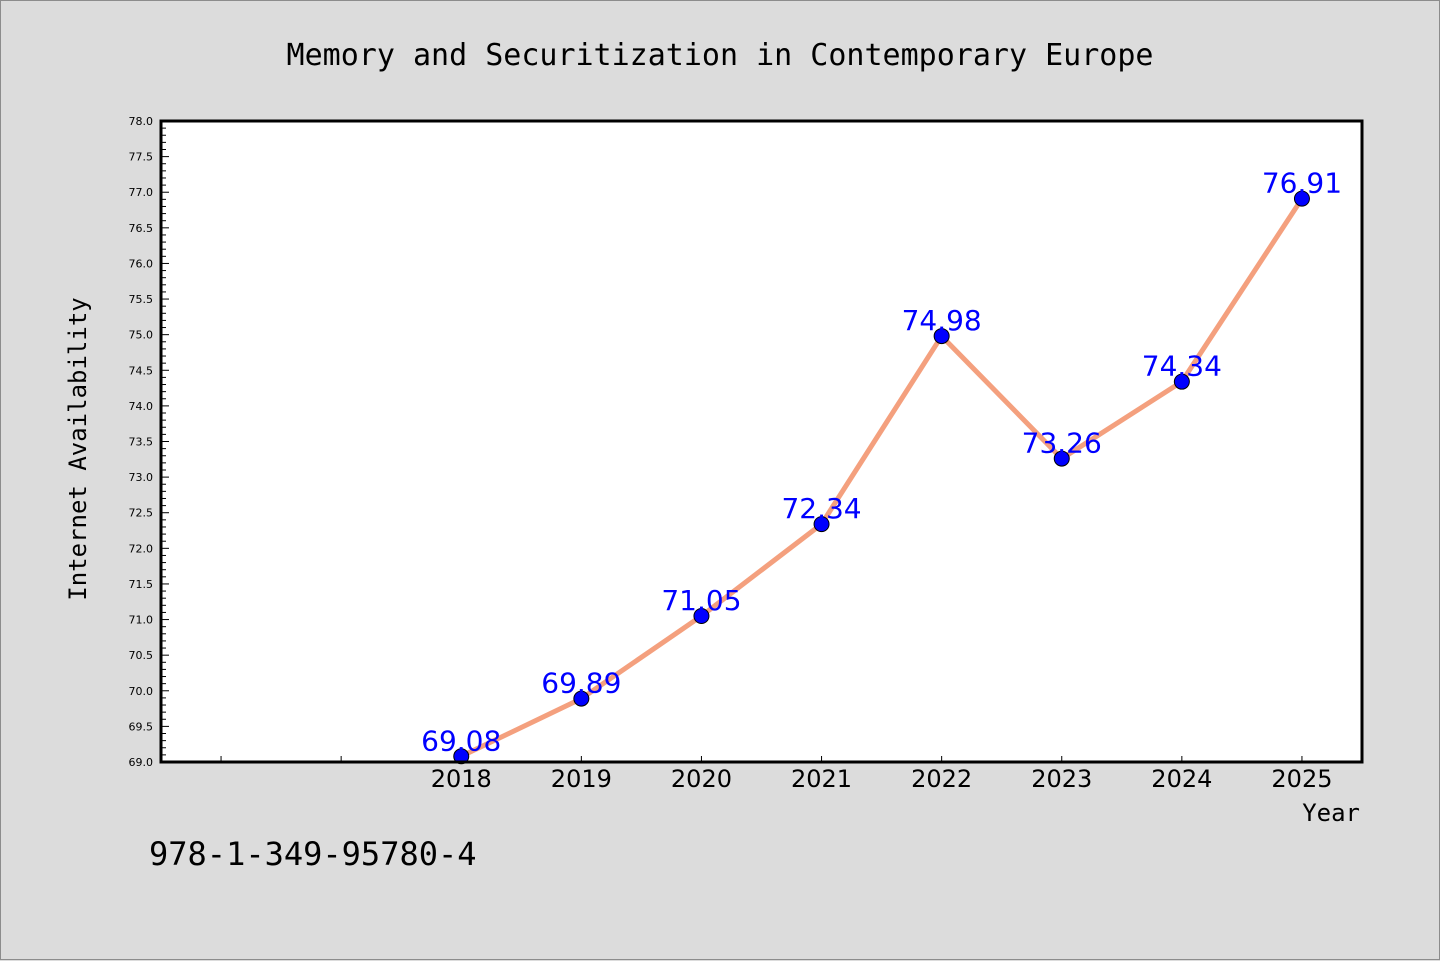 The image size is (1440, 961). I want to click on x-axis-label: Year, so click(1331, 813).